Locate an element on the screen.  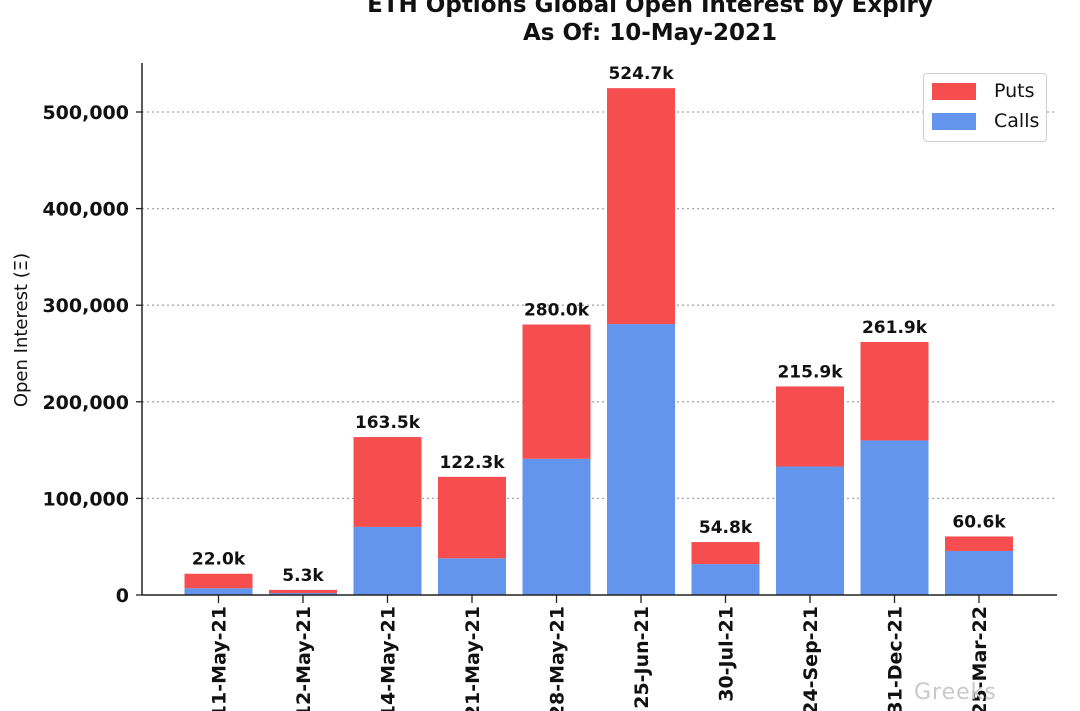
x-tick-label: 12-May-21 is located at coordinates (304, 658).